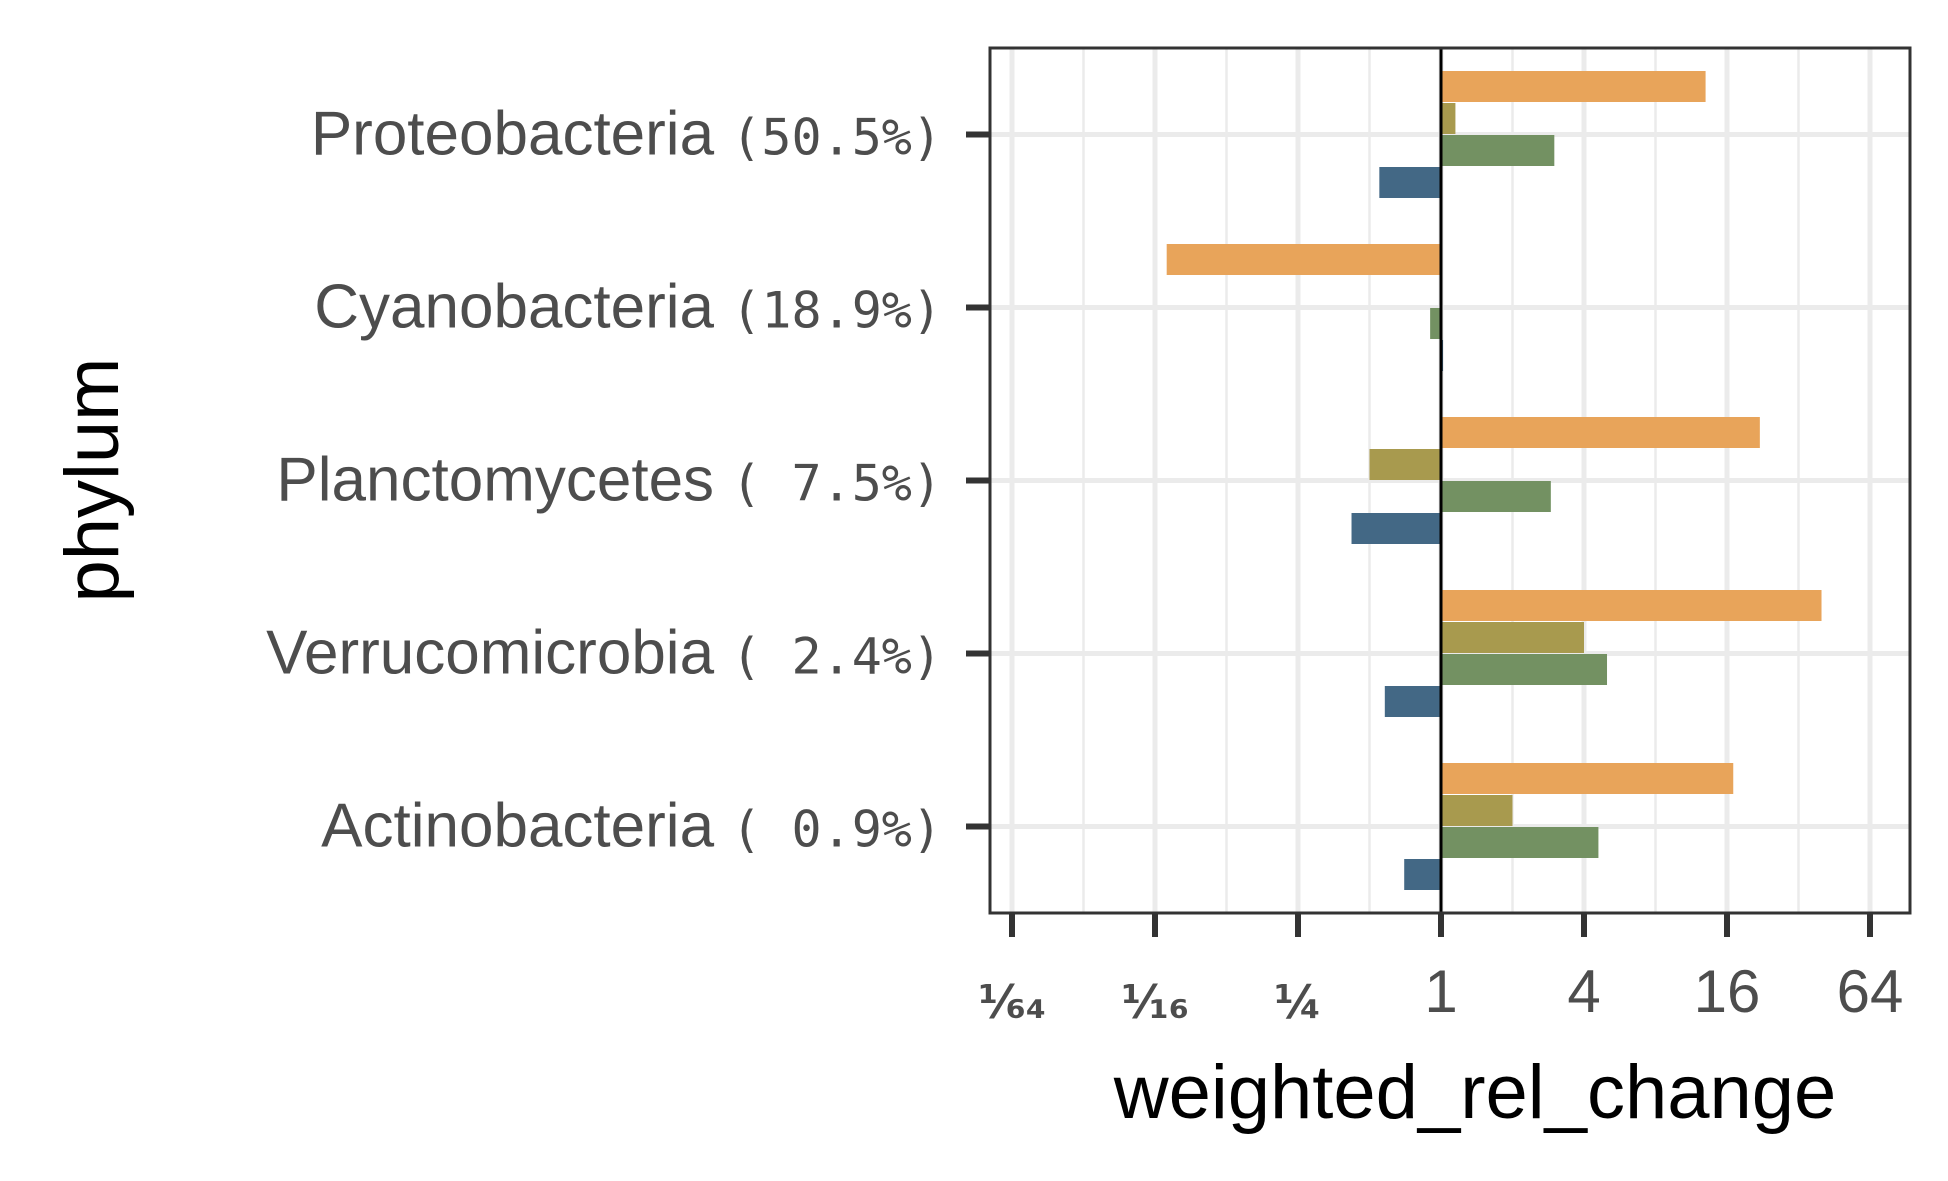 The height and width of the screenshot is (1181, 1948). Describe the element at coordinates (1475, 1092) in the screenshot. I see `x-axis-title: weighted_rel_change` at that location.